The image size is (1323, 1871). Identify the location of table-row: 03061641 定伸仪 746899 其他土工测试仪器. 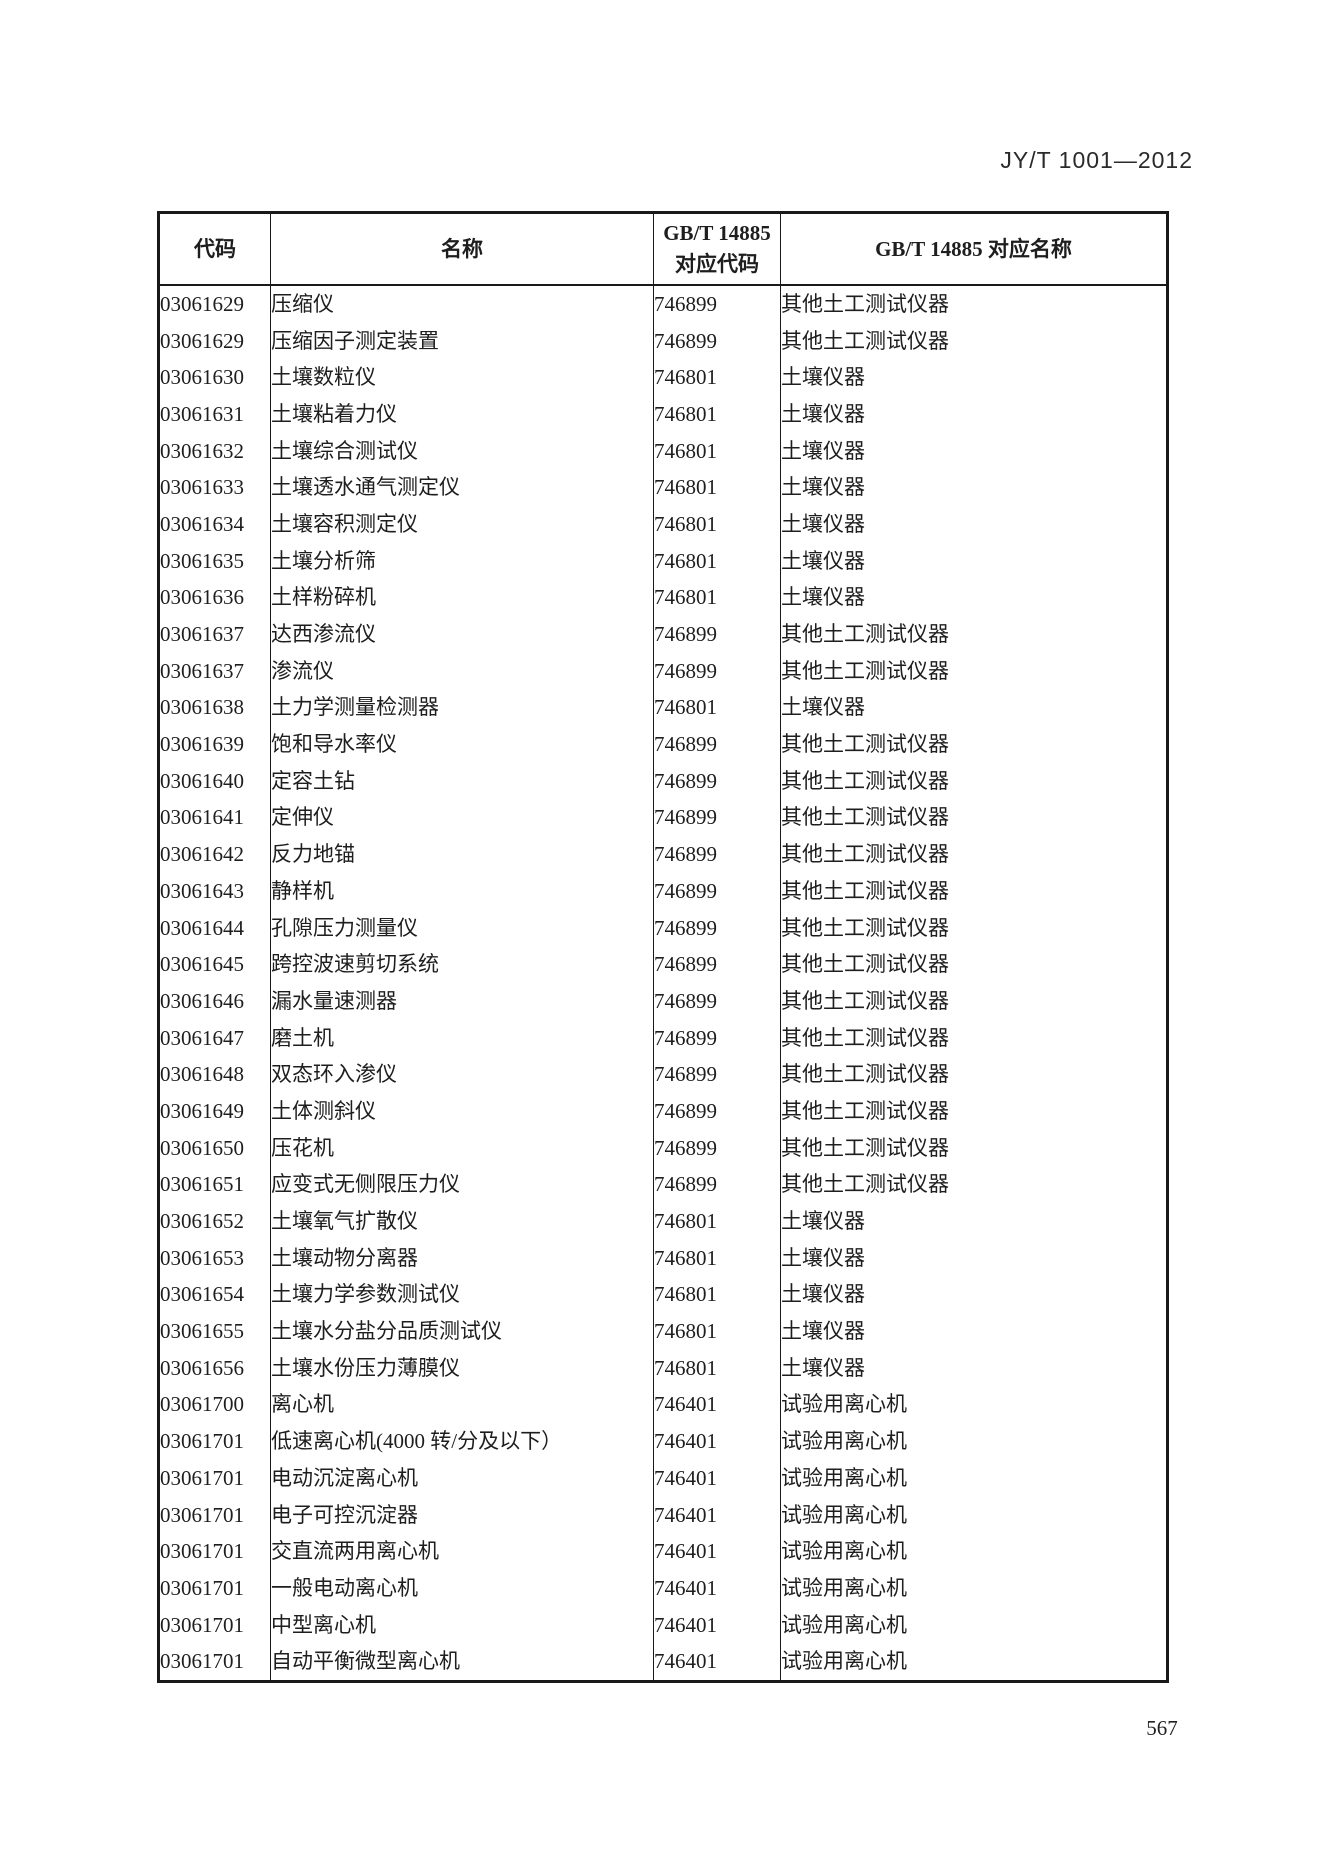
(663, 818).